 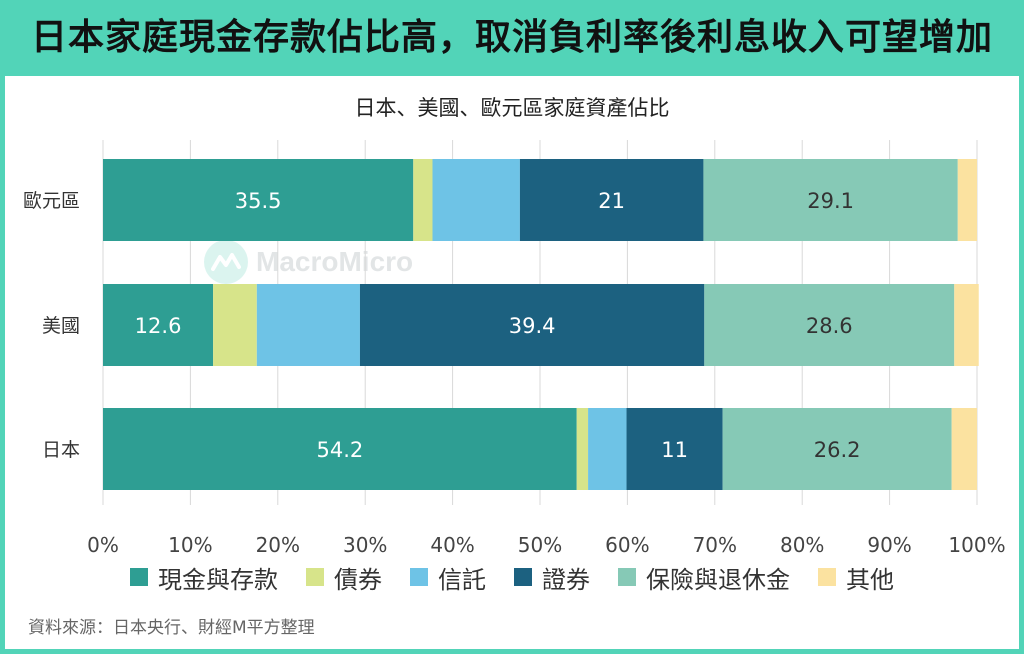 I want to click on legend-label: 信託, so click(x=462, y=579).